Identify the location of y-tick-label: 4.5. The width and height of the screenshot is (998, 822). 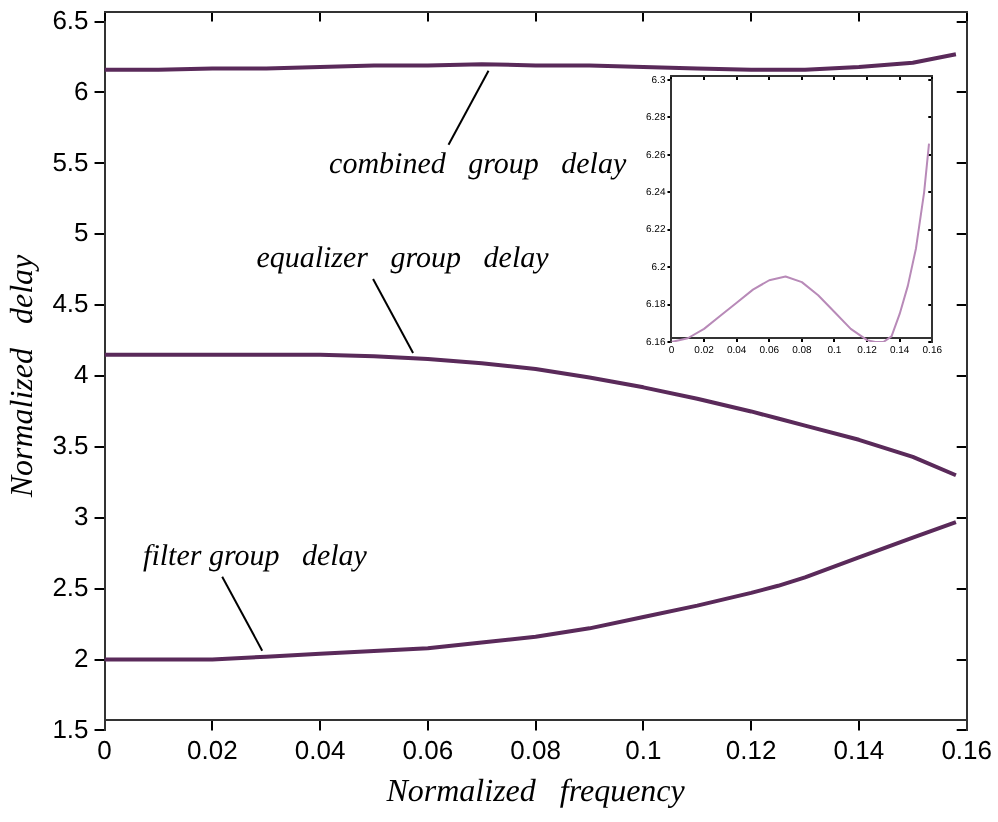
(70, 303).